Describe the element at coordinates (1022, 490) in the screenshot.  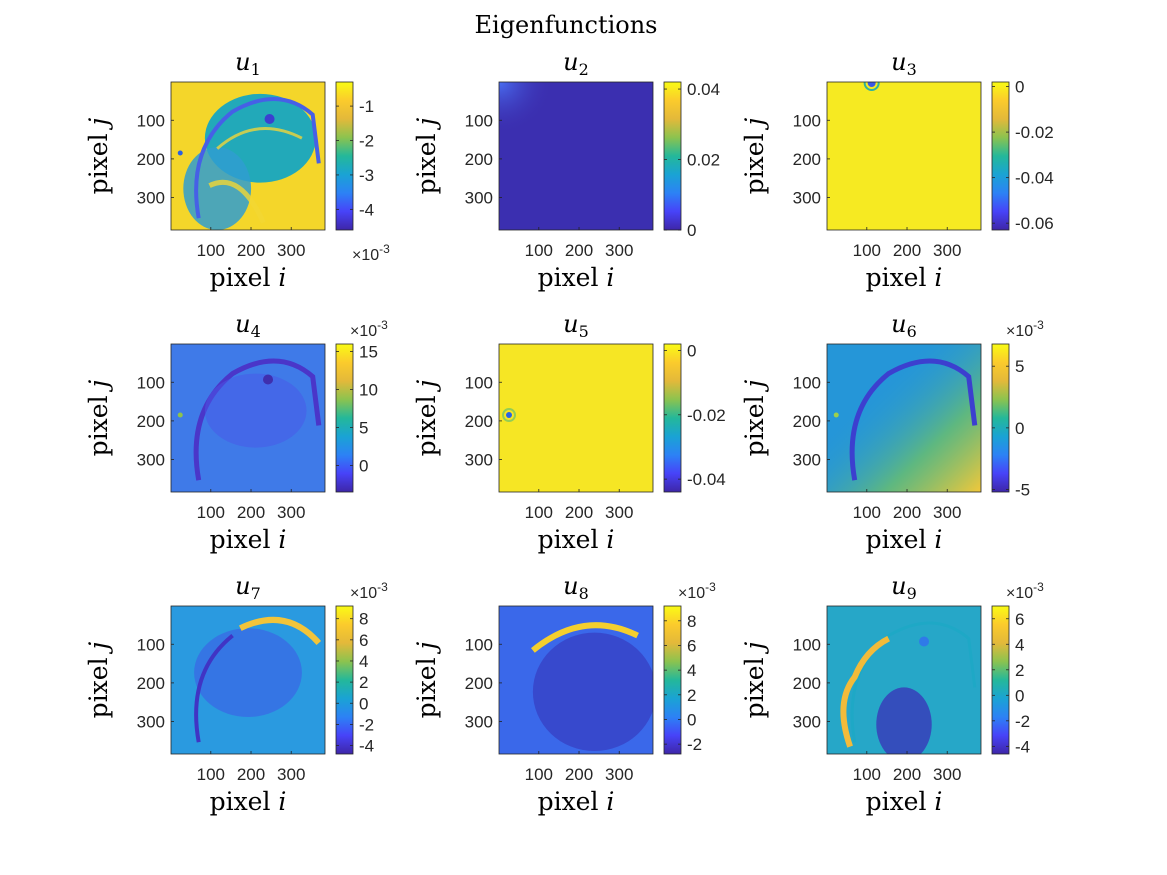
I see `colorbar-tick-label: -5` at that location.